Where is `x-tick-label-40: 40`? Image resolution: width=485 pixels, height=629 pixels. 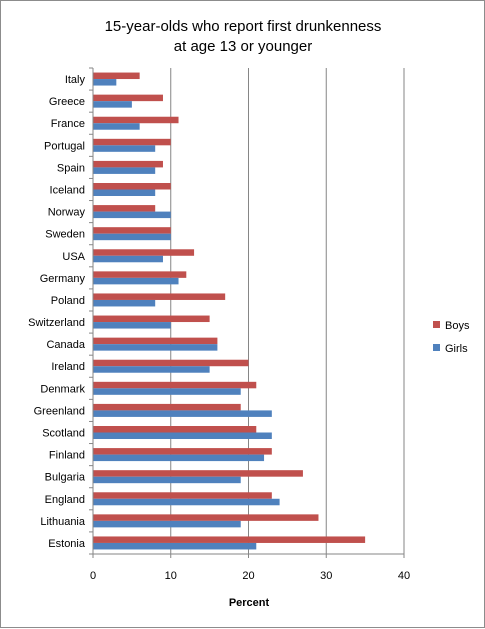 x-tick-label-40: 40 is located at coordinates (404, 576).